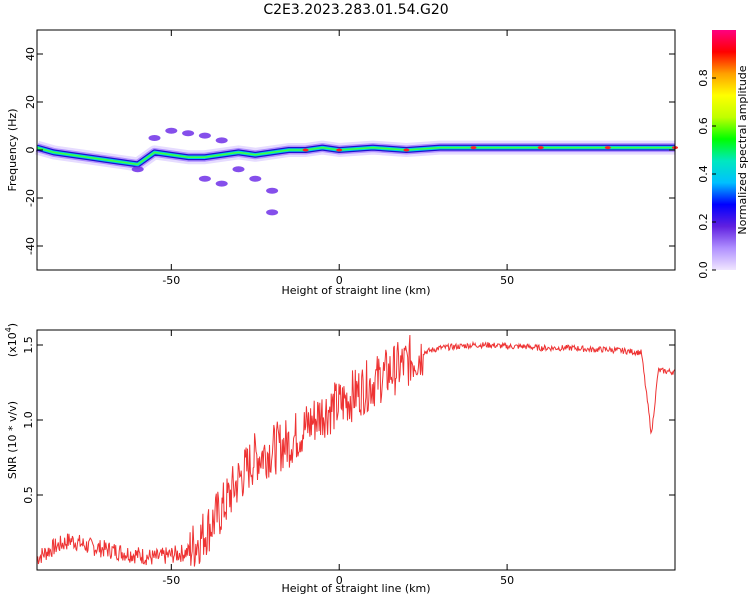  Describe the element at coordinates (30, 54) in the screenshot. I see `y-tick-label: 40` at that location.